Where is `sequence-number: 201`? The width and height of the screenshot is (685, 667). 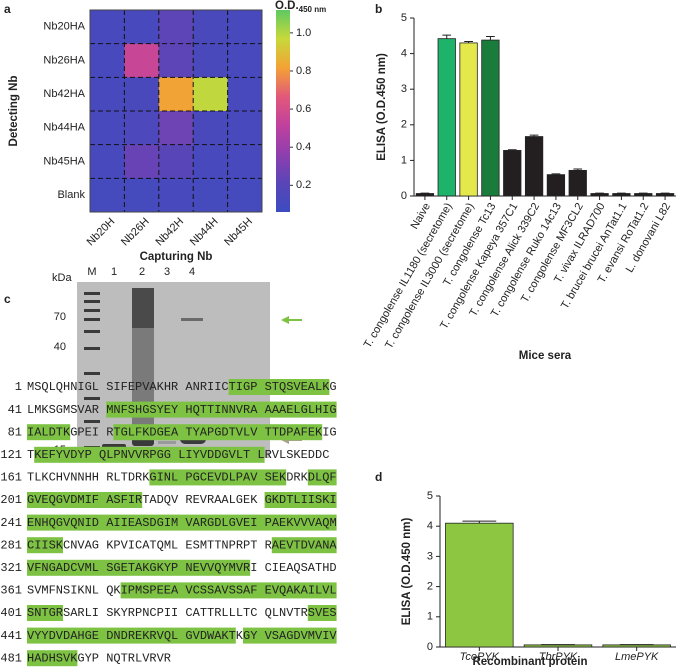
sequence-number: 201 is located at coordinates (11, 500).